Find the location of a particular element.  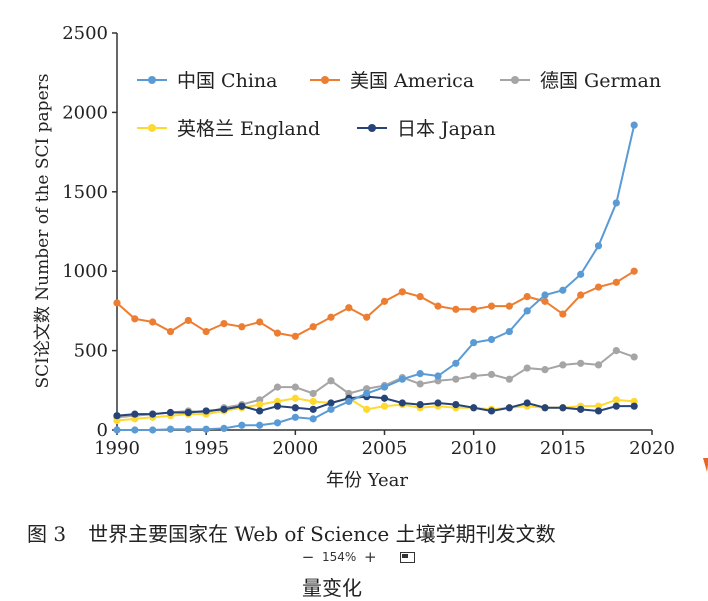

legend-item: 日本 Japan is located at coordinates (426, 129).